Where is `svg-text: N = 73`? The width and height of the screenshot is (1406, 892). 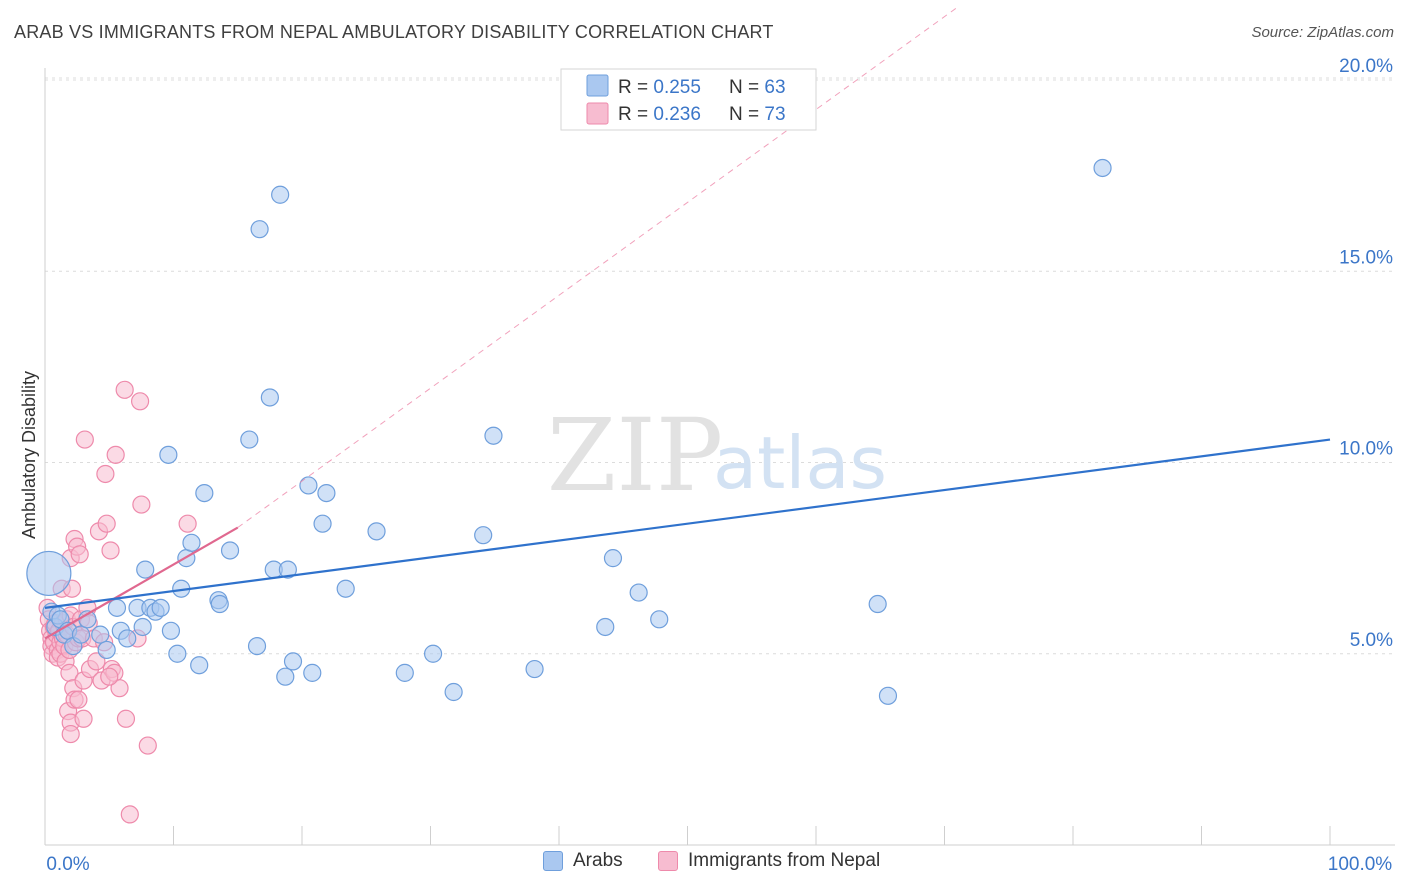 svg-text: N = 73 is located at coordinates (757, 114).